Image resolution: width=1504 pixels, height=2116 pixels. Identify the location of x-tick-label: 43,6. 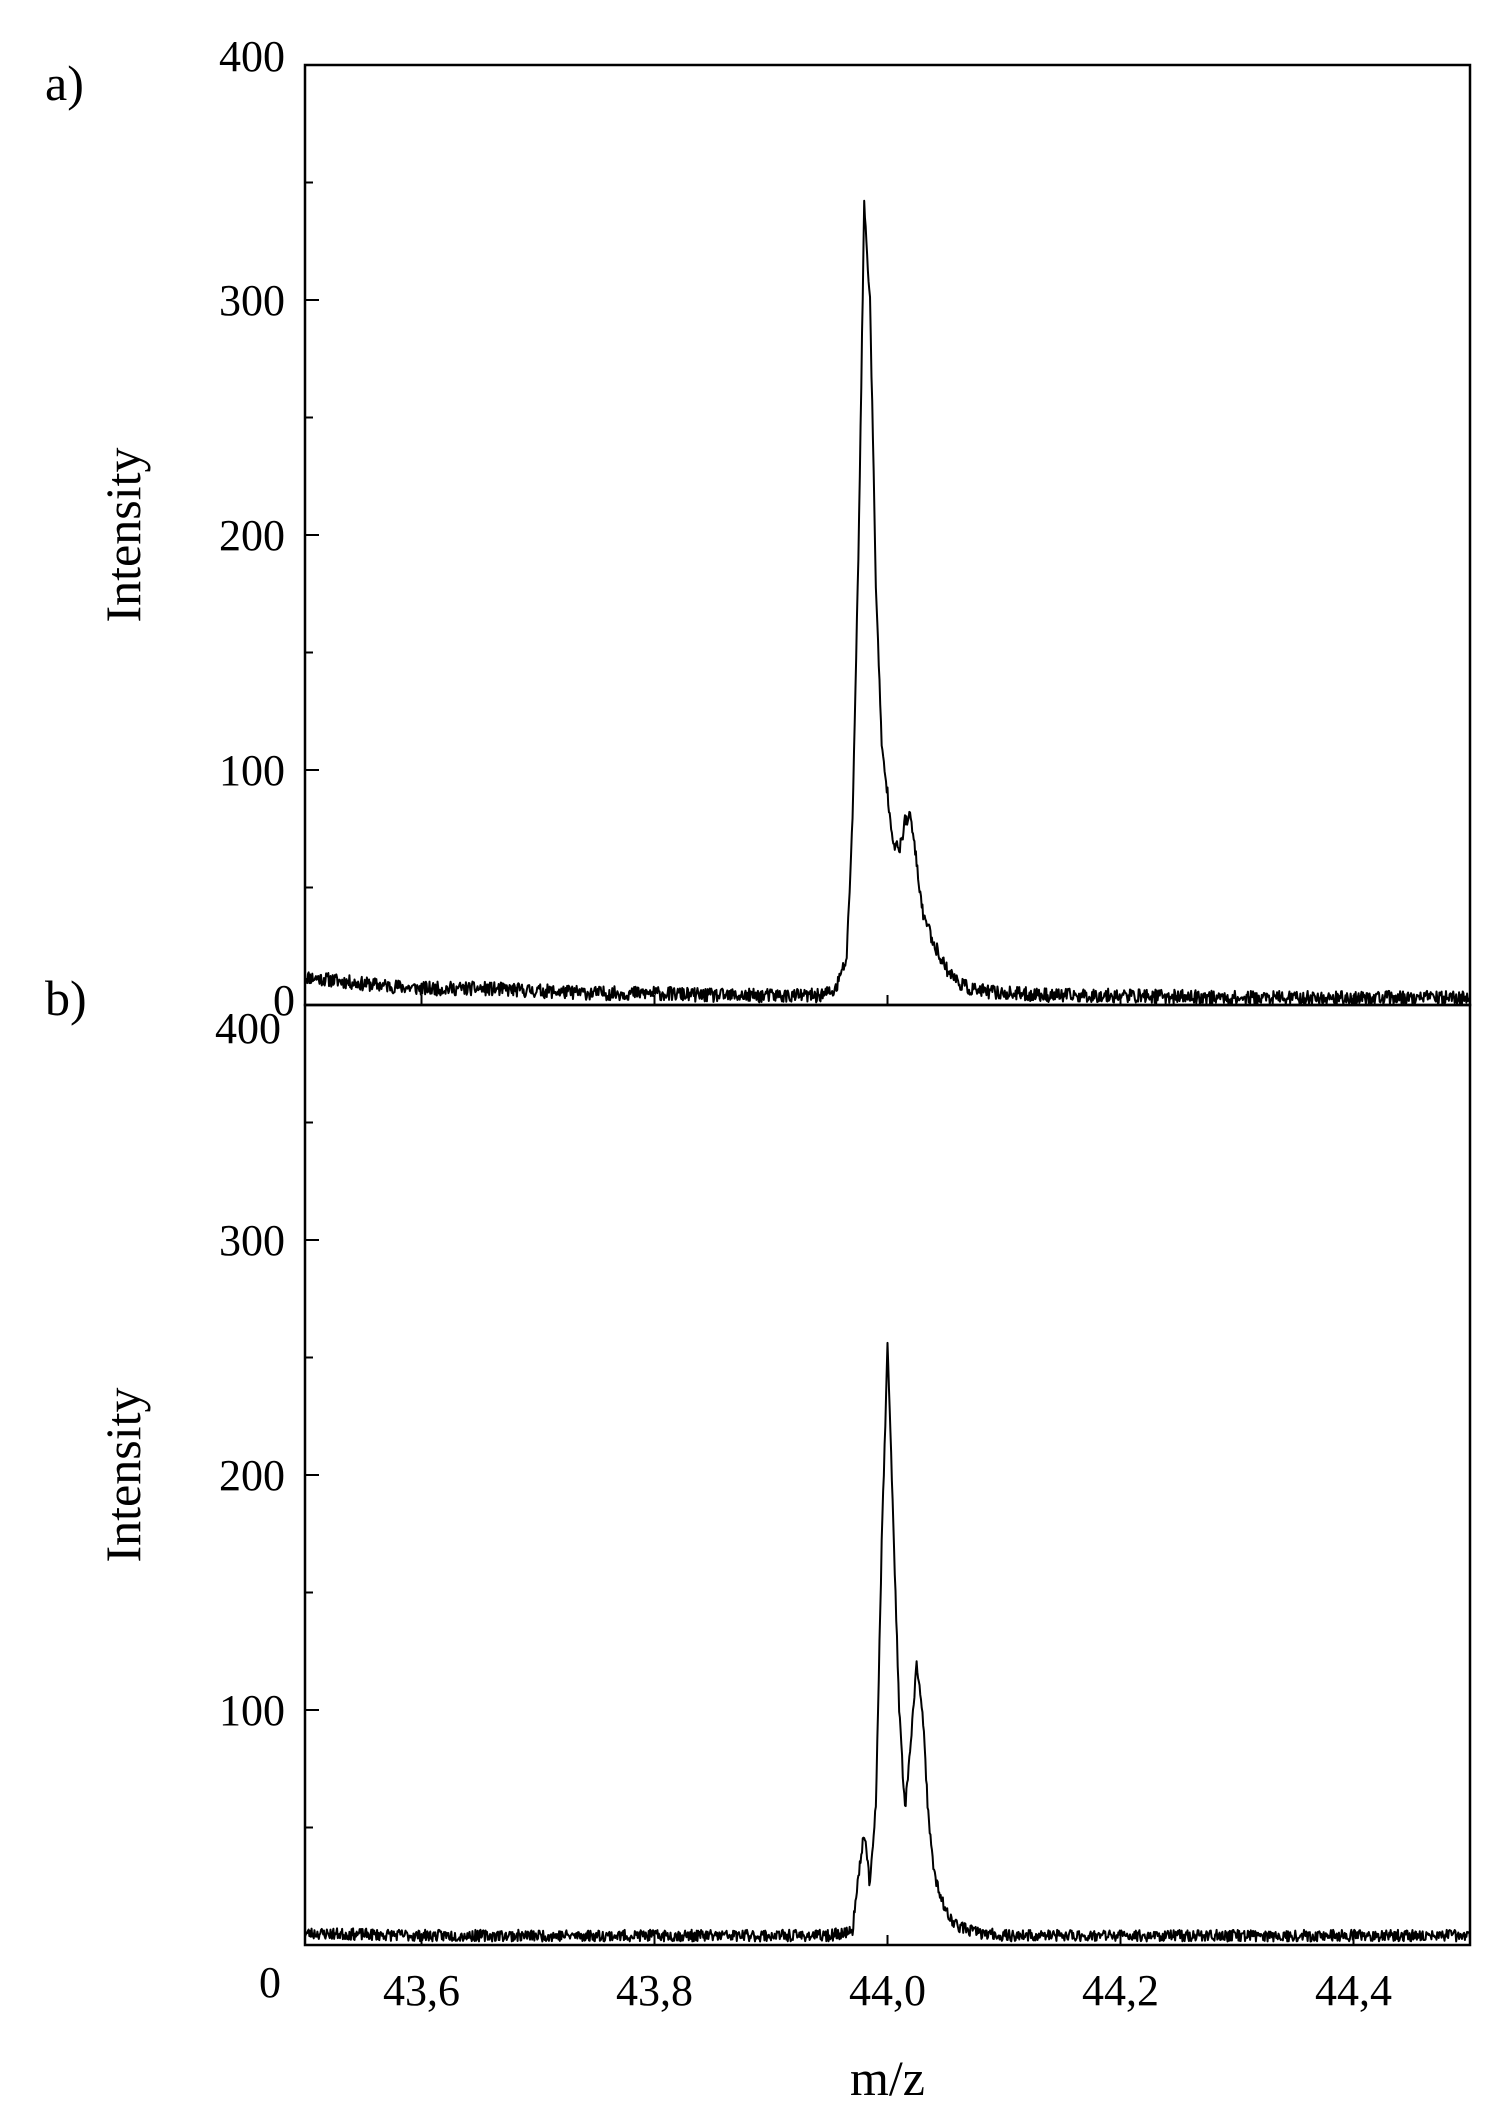
(421, 1990).